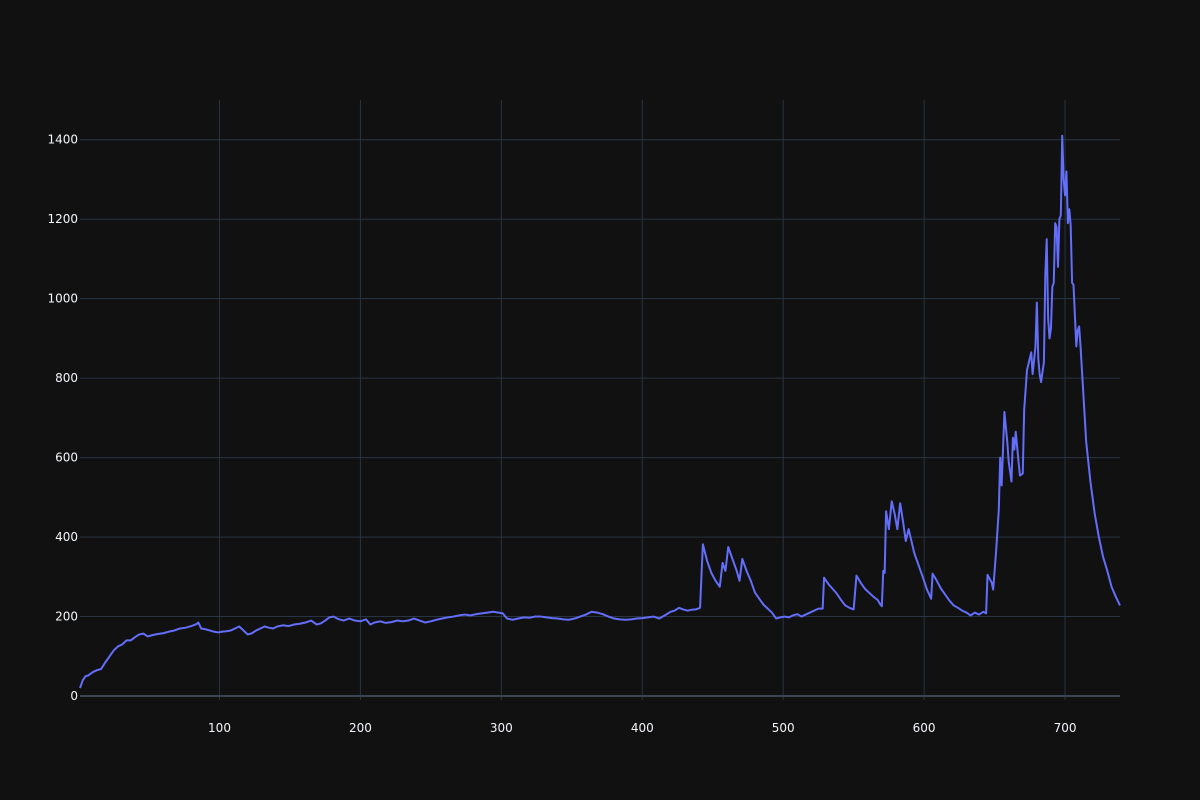 Image resolution: width=1200 pixels, height=800 pixels. What do you see at coordinates (360, 728) in the screenshot?
I see `x-tick-label: 200` at bounding box center [360, 728].